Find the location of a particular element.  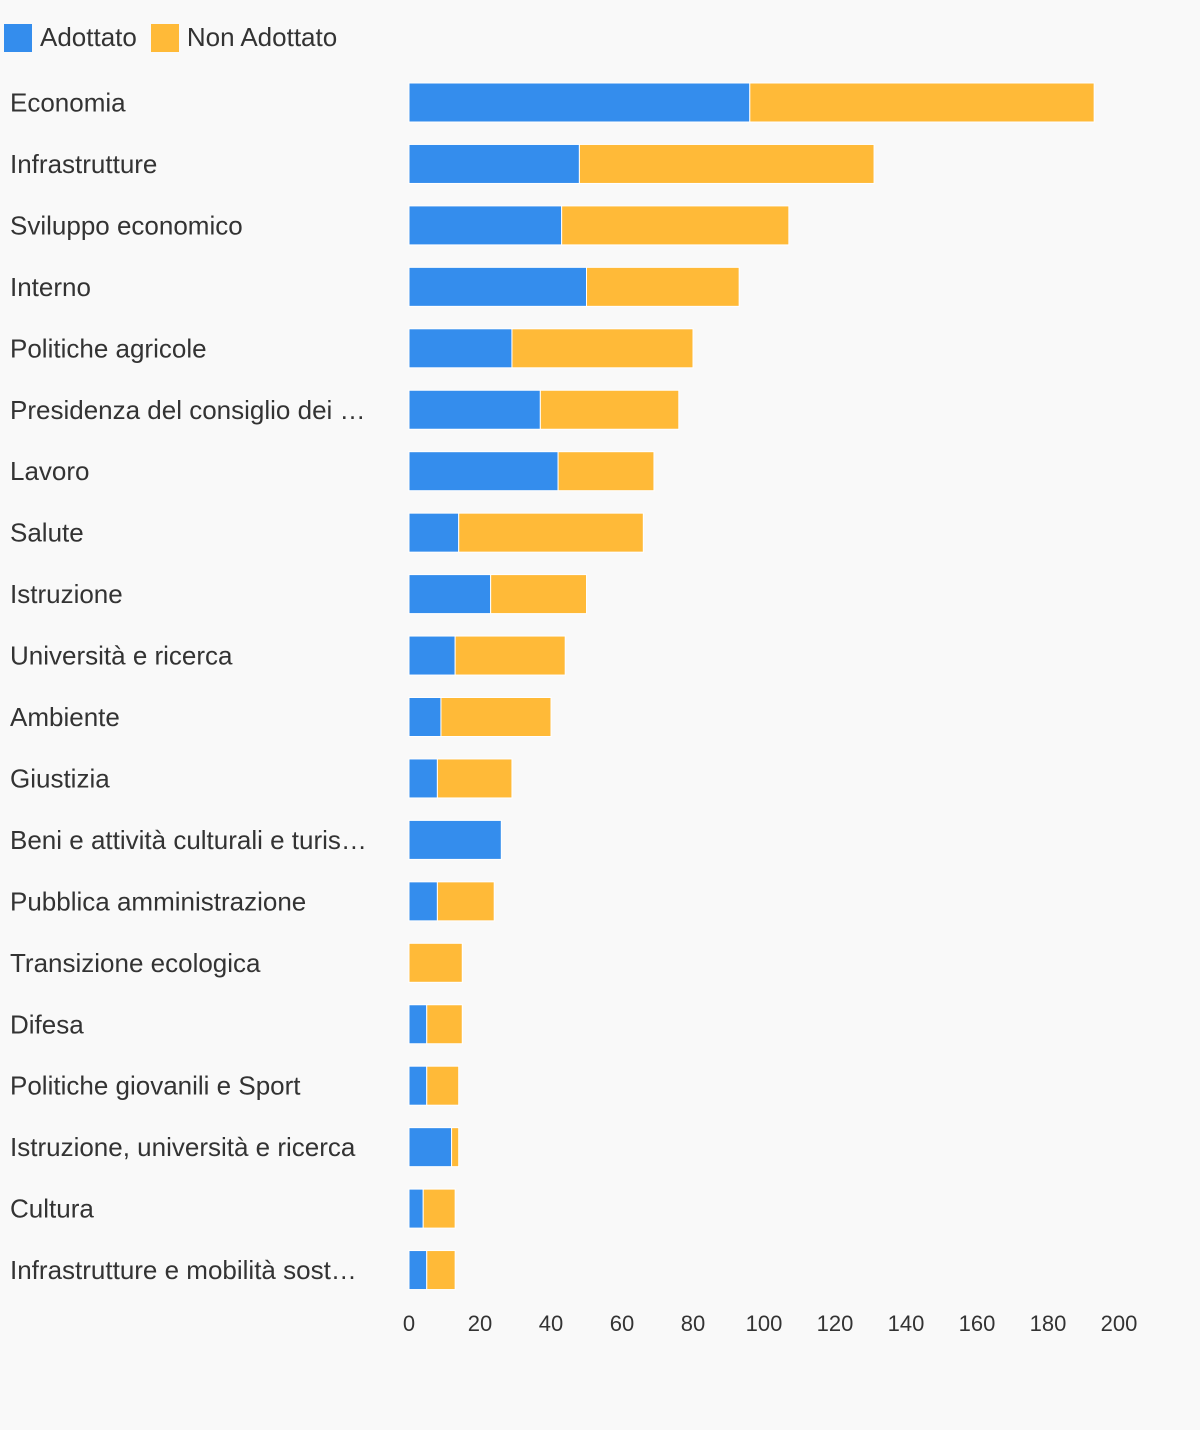

legend-item-adottato: Adottato is located at coordinates (70, 37).